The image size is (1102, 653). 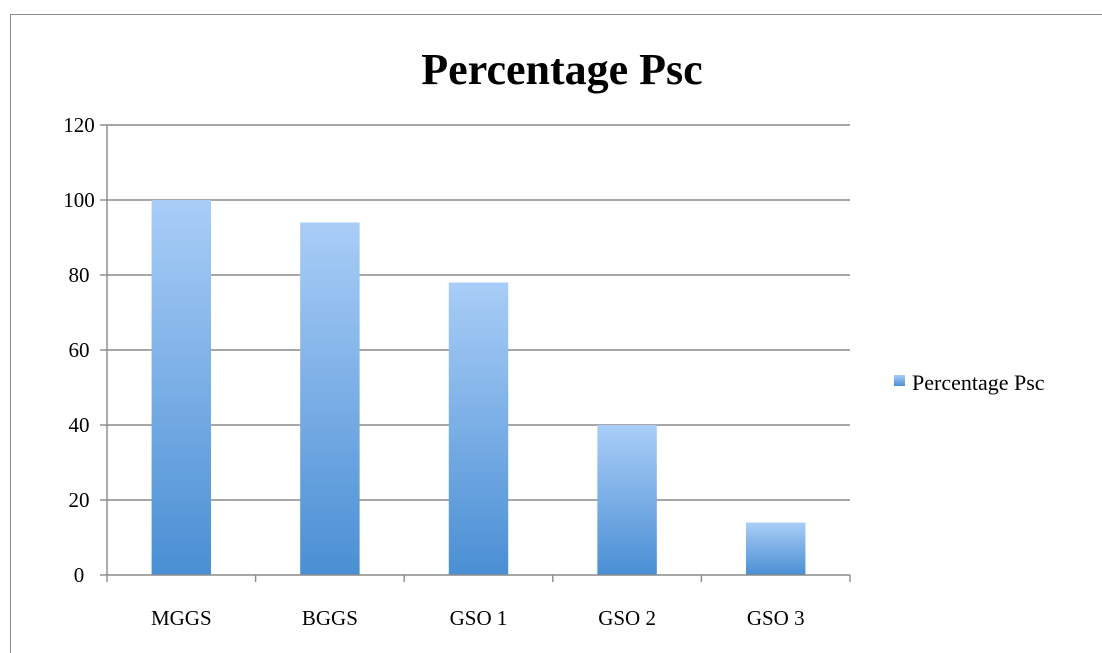 I want to click on x-tick-label: GSO 2, so click(x=627, y=618).